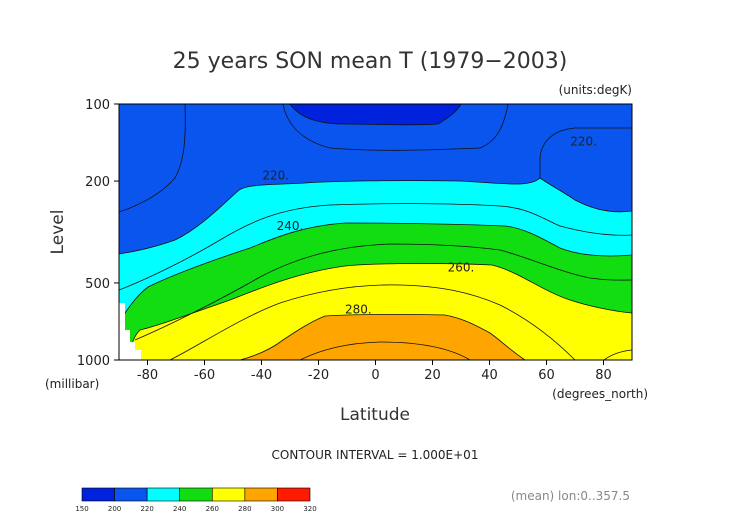 The image size is (752, 532). Describe the element at coordinates (290, 226) in the screenshot. I see `contour-label: 240.` at that location.